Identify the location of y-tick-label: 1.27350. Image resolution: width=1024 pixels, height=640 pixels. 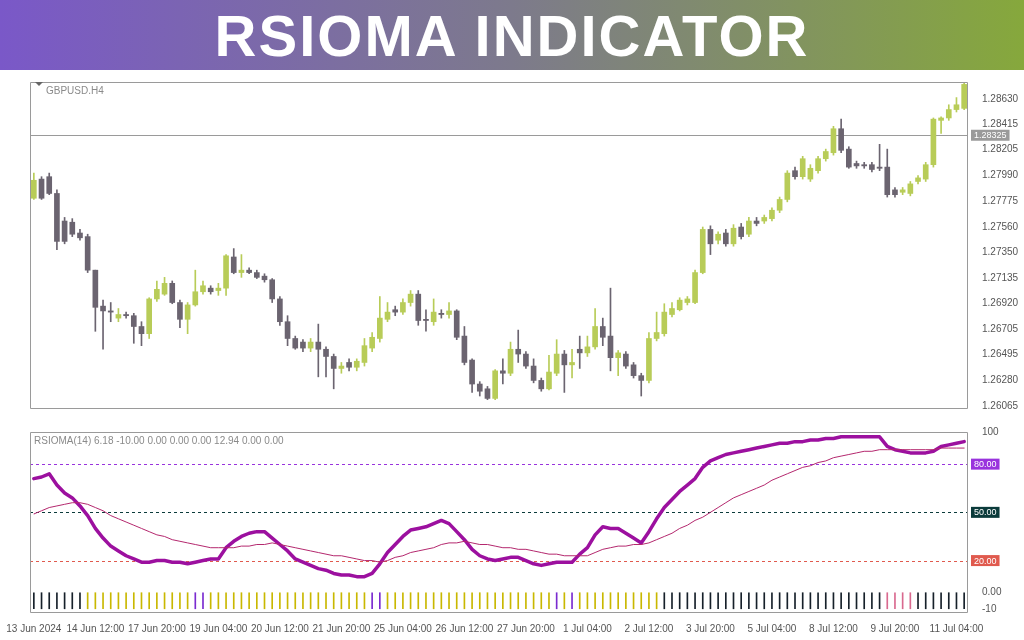
(1000, 251).